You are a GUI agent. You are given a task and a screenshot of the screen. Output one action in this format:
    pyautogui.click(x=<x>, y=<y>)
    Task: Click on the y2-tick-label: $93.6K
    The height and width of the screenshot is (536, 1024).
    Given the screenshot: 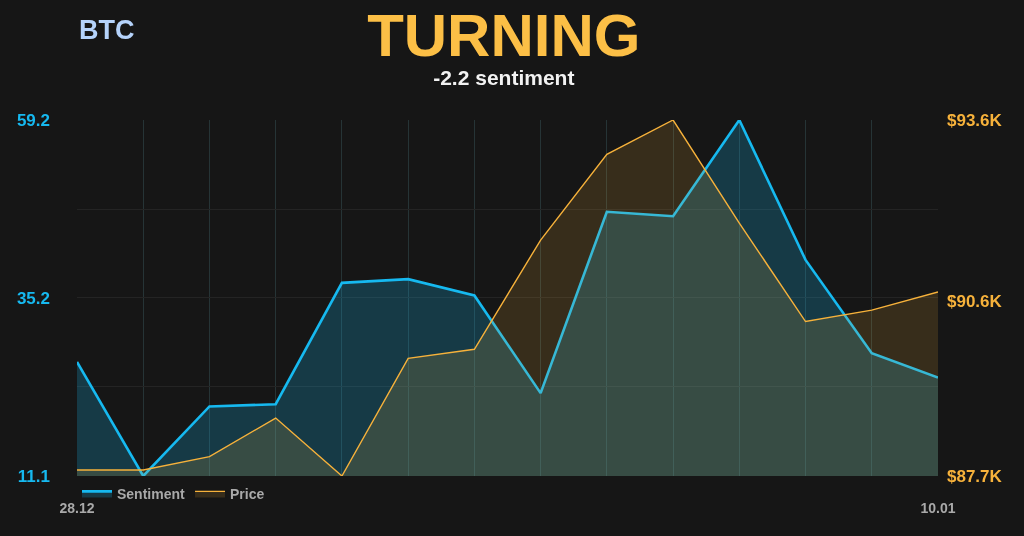 What is the action you would take?
    pyautogui.click(x=975, y=120)
    